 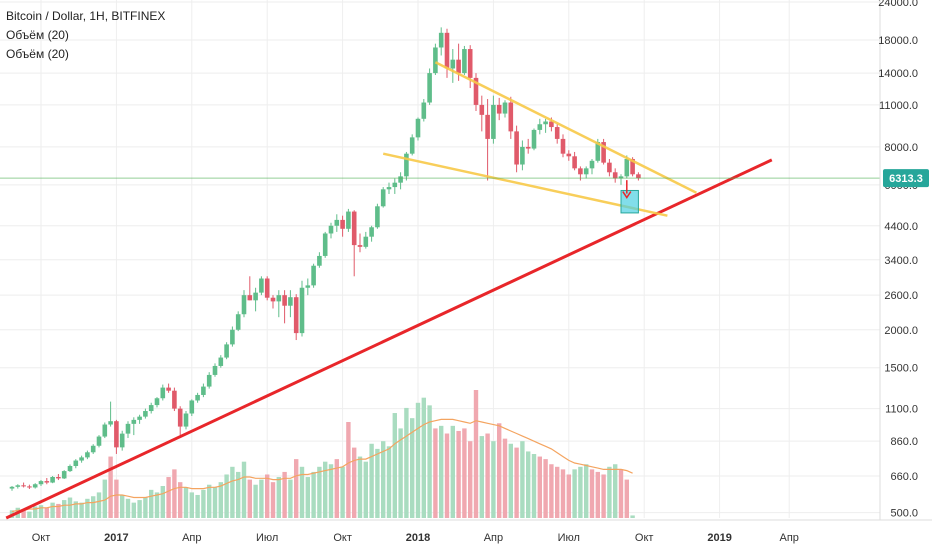 I want to click on x-tick-label: 2018, so click(x=418, y=538).